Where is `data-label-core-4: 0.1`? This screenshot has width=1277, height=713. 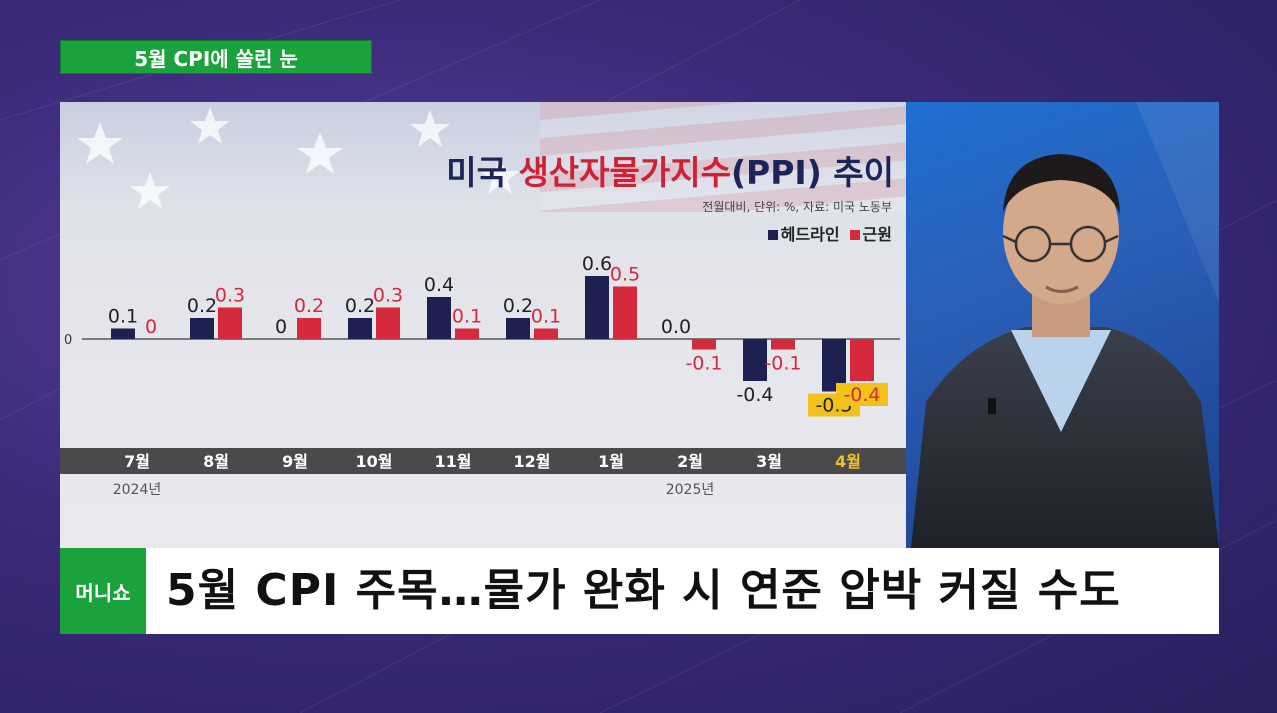 data-label-core-4: 0.1 is located at coordinates (467, 317).